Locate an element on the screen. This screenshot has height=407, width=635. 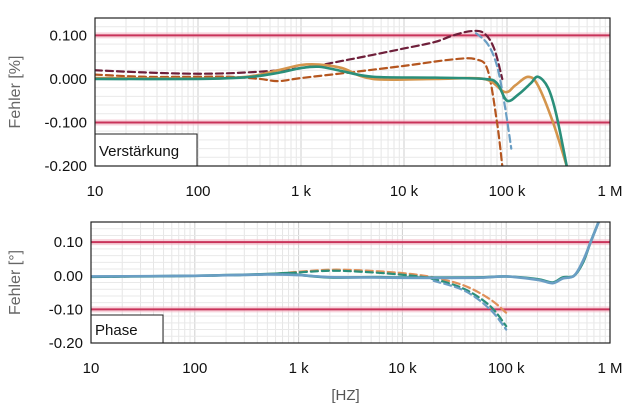
y-axis-title: Fehler [°] is located at coordinates (15, 282).